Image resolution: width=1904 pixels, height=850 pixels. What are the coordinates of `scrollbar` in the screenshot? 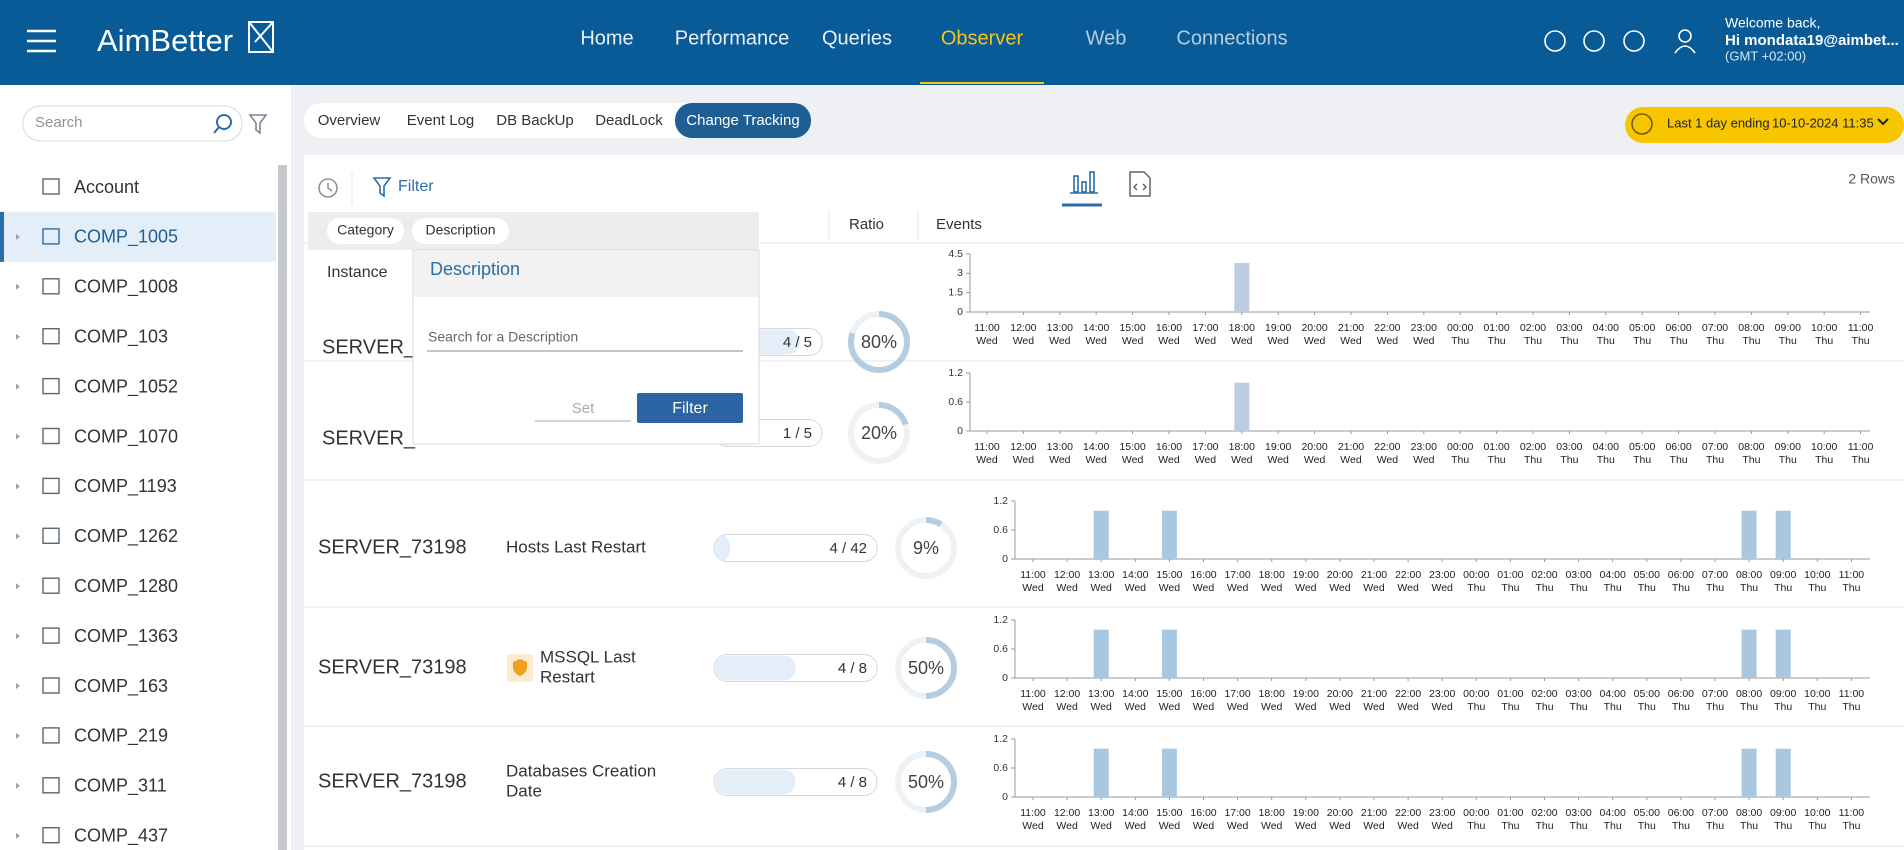 It's located at (282, 507).